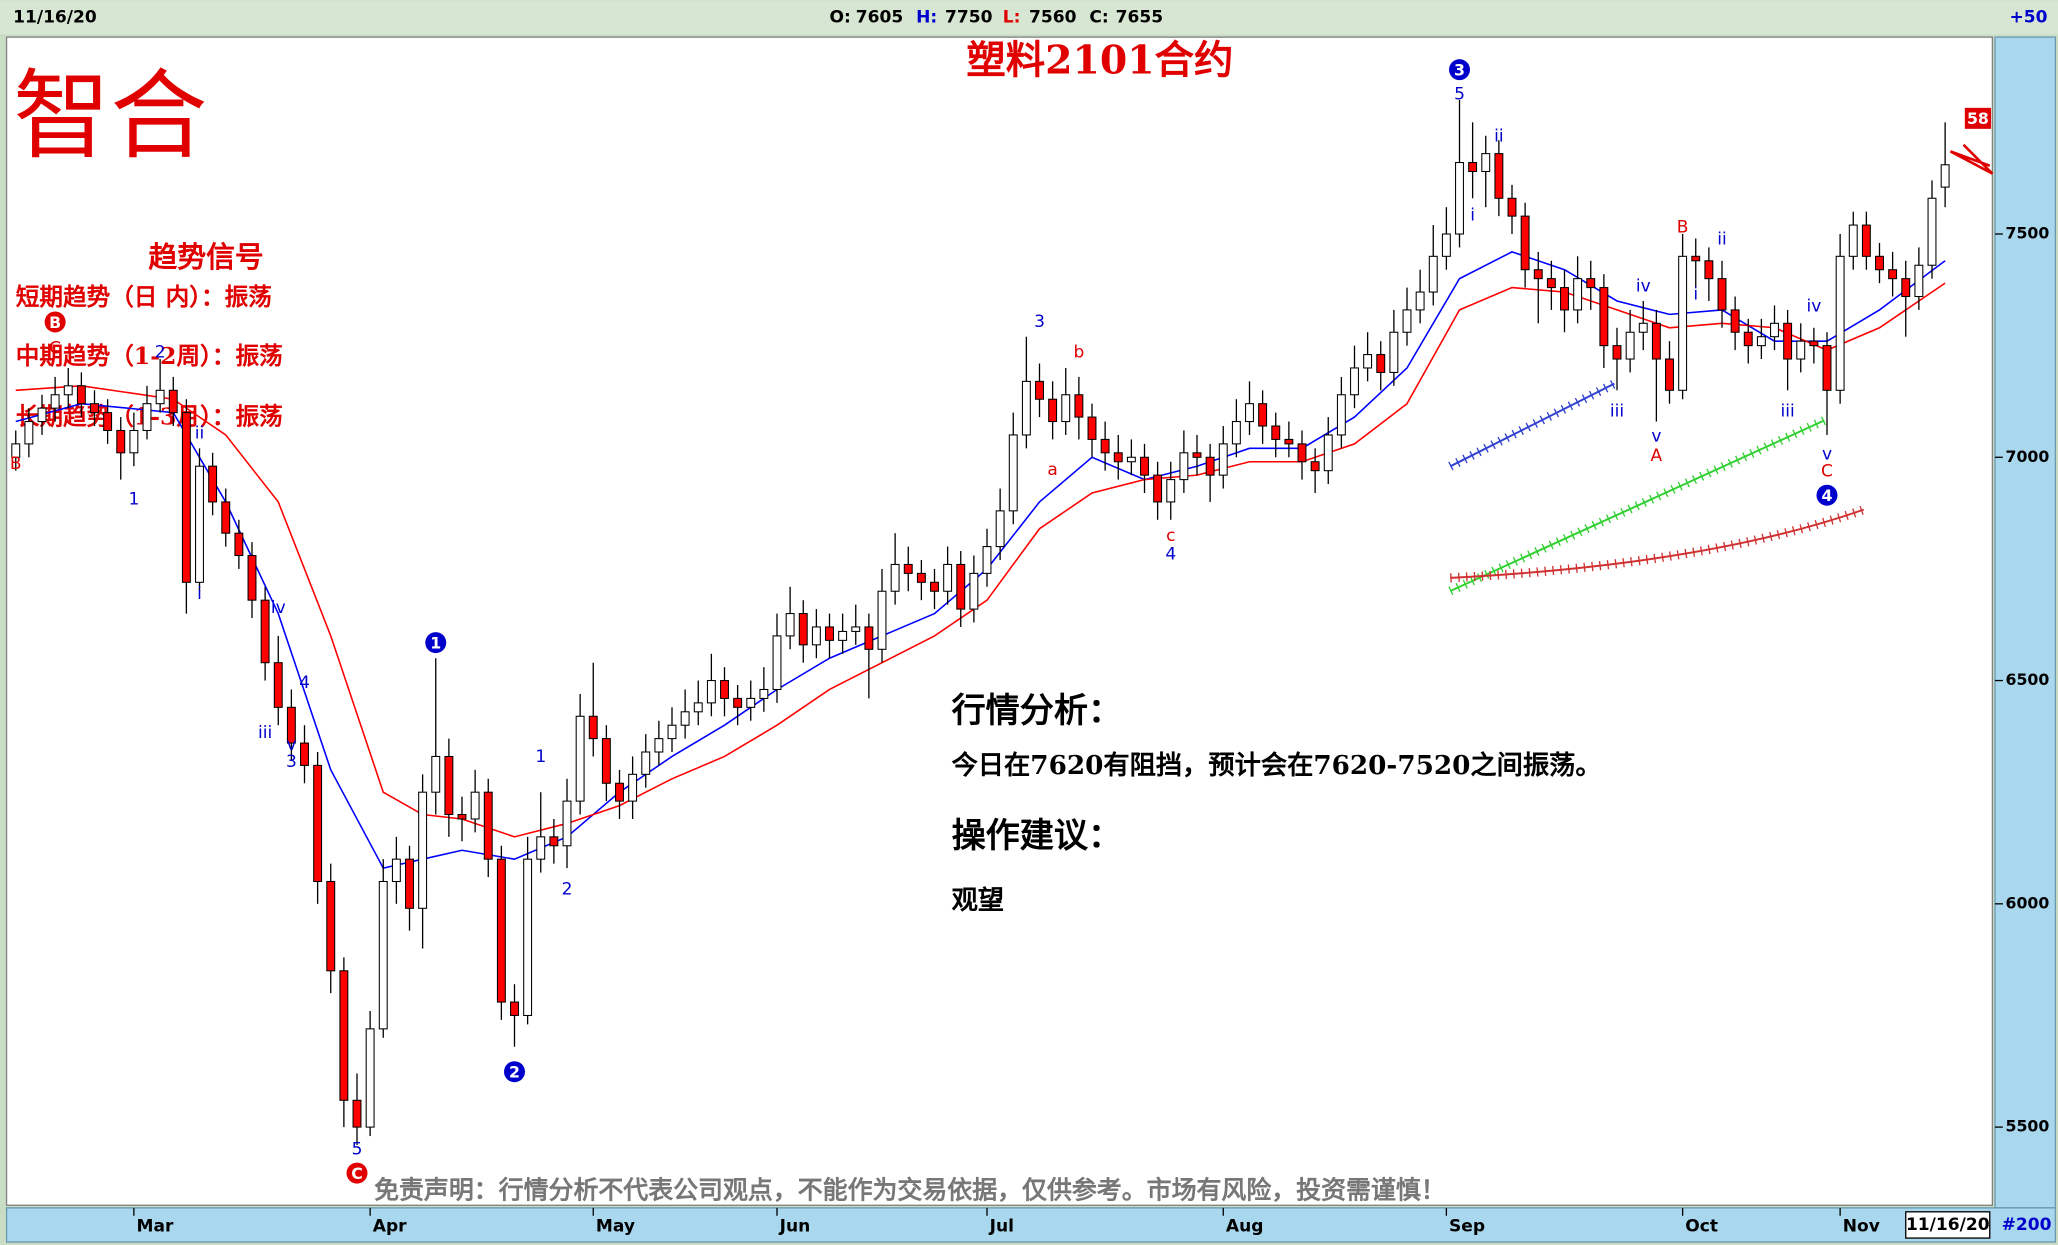 The width and height of the screenshot is (2058, 1245). I want to click on wave-label: 1, so click(435, 642).